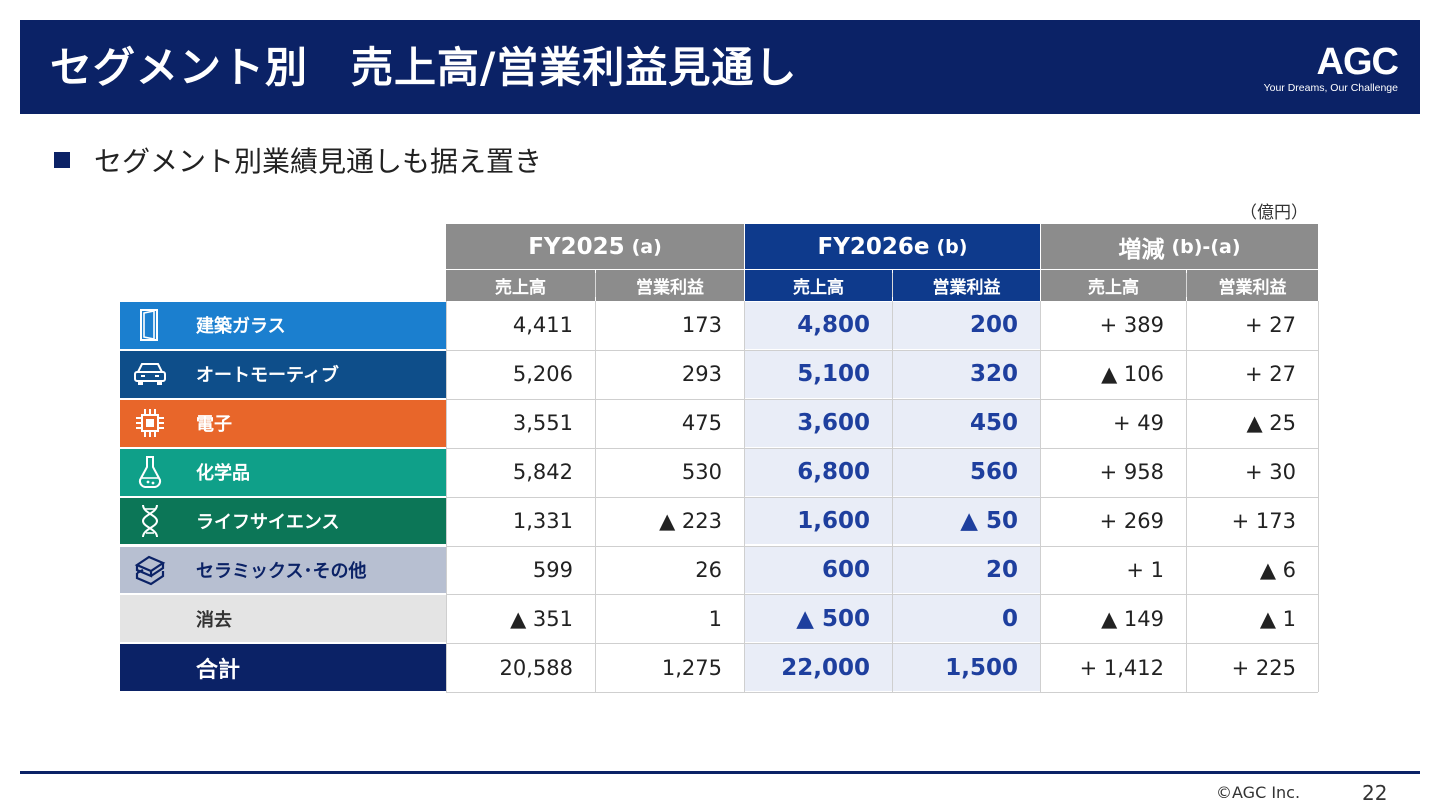 This screenshot has height=810, width=1440. Describe the element at coordinates (966, 374) in the screenshot. I see `value-cell: 320` at that location.